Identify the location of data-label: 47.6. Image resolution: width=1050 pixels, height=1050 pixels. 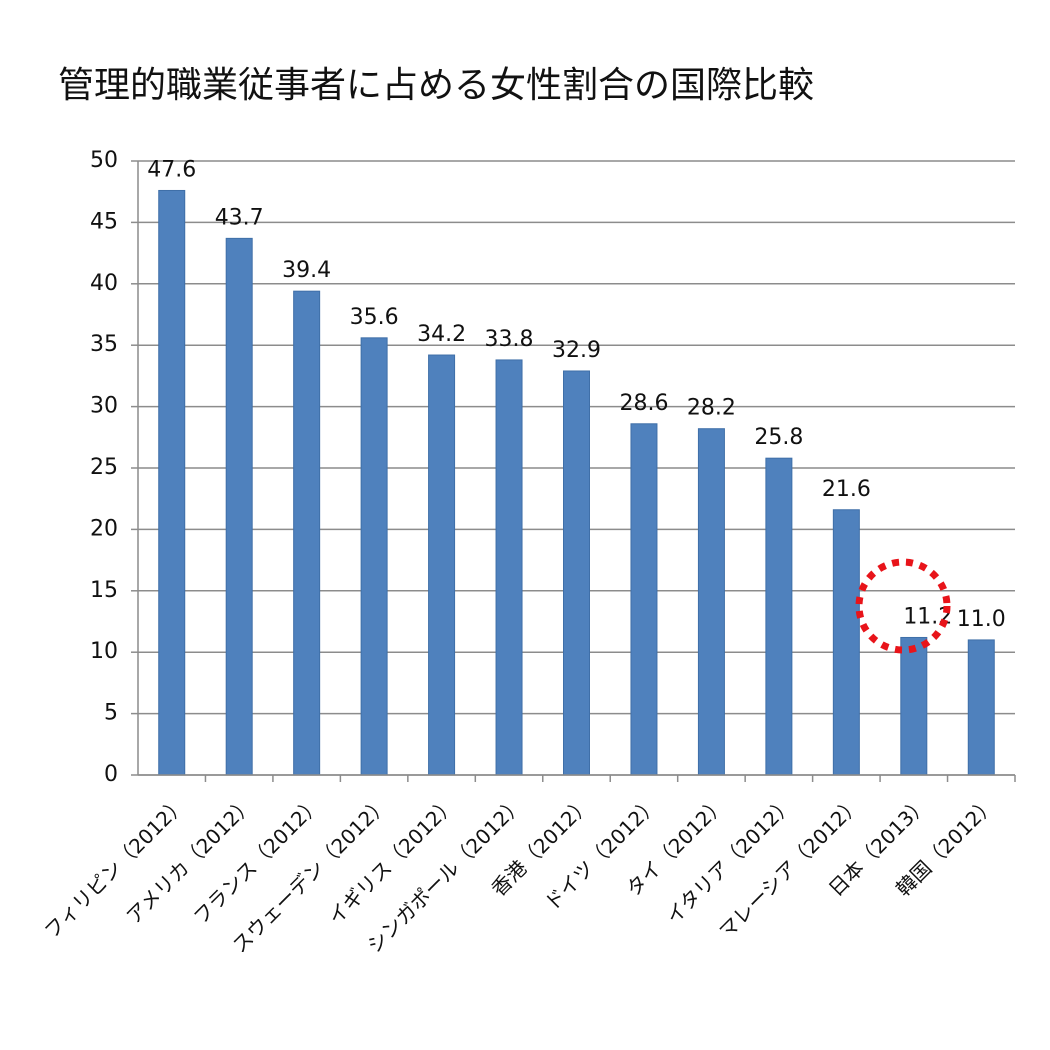
(171, 169).